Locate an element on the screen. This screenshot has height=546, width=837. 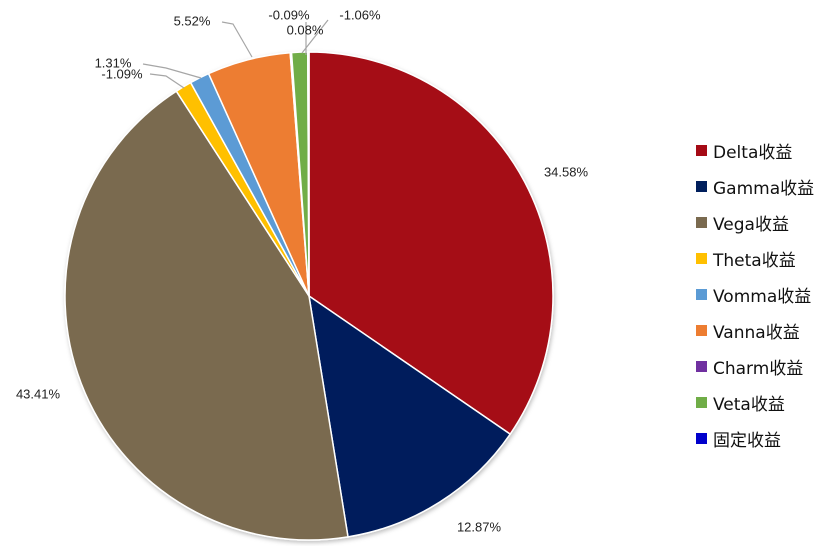
legend-item-2: Gamma收益 is located at coordinates (755, 186).